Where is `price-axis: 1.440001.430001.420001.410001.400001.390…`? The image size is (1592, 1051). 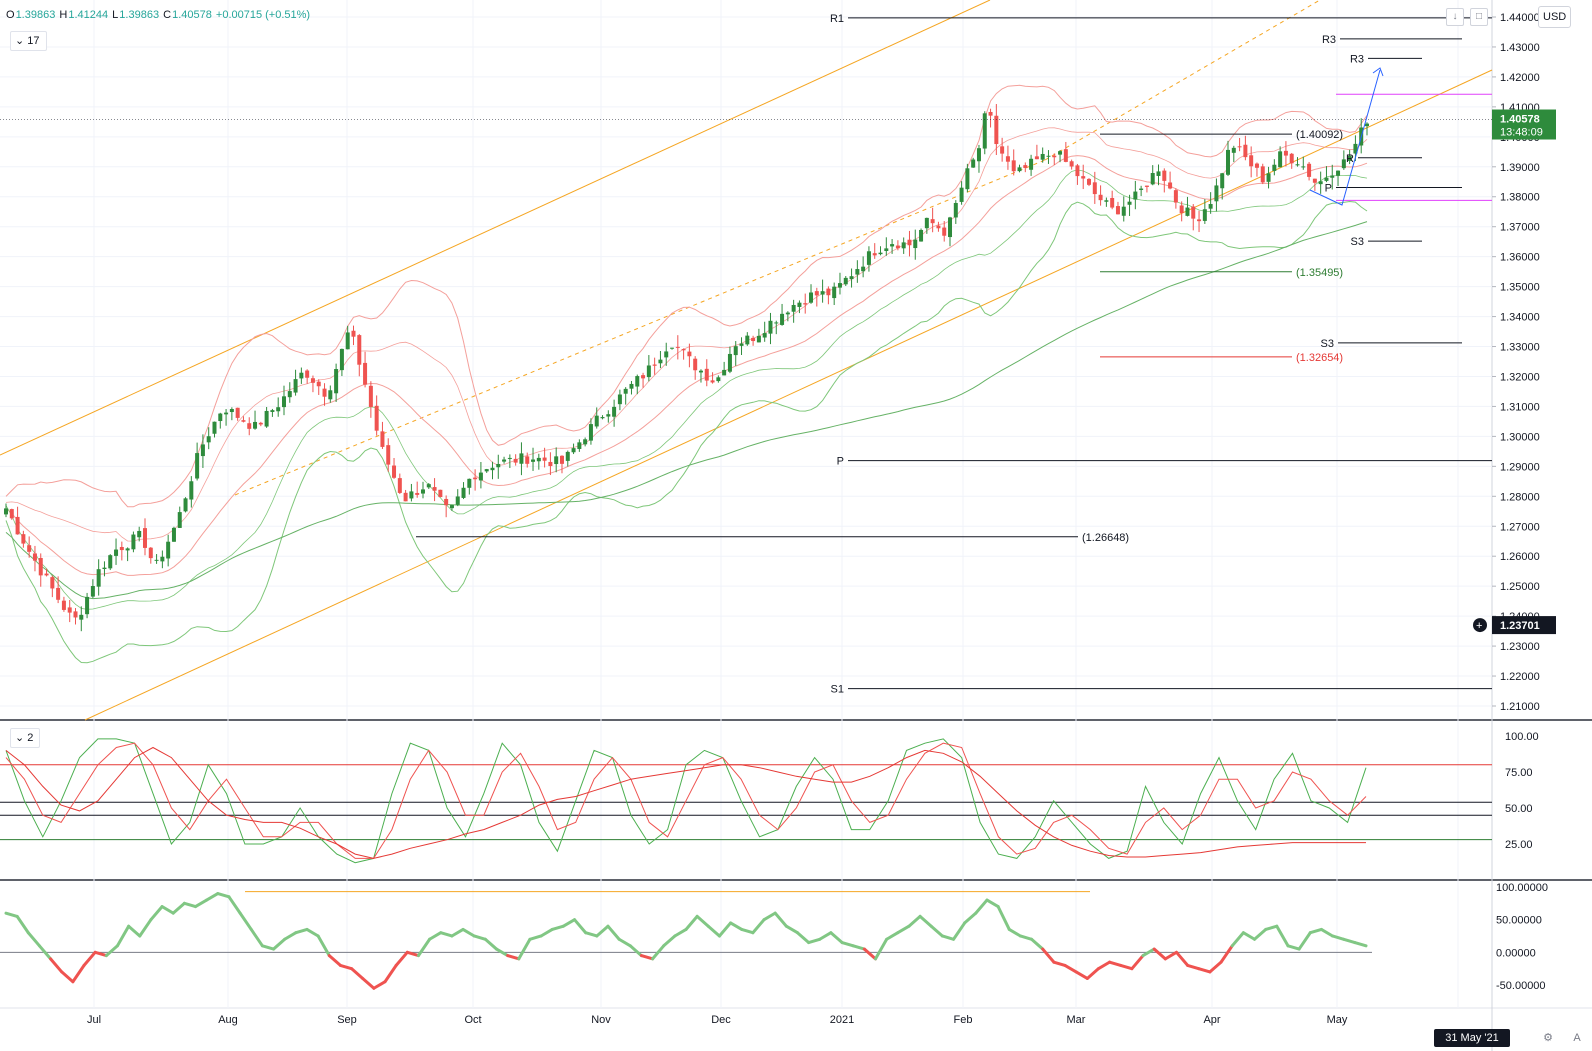 price-axis: 1.440001.430001.420001.410001.400001.390… is located at coordinates (1514, 502).